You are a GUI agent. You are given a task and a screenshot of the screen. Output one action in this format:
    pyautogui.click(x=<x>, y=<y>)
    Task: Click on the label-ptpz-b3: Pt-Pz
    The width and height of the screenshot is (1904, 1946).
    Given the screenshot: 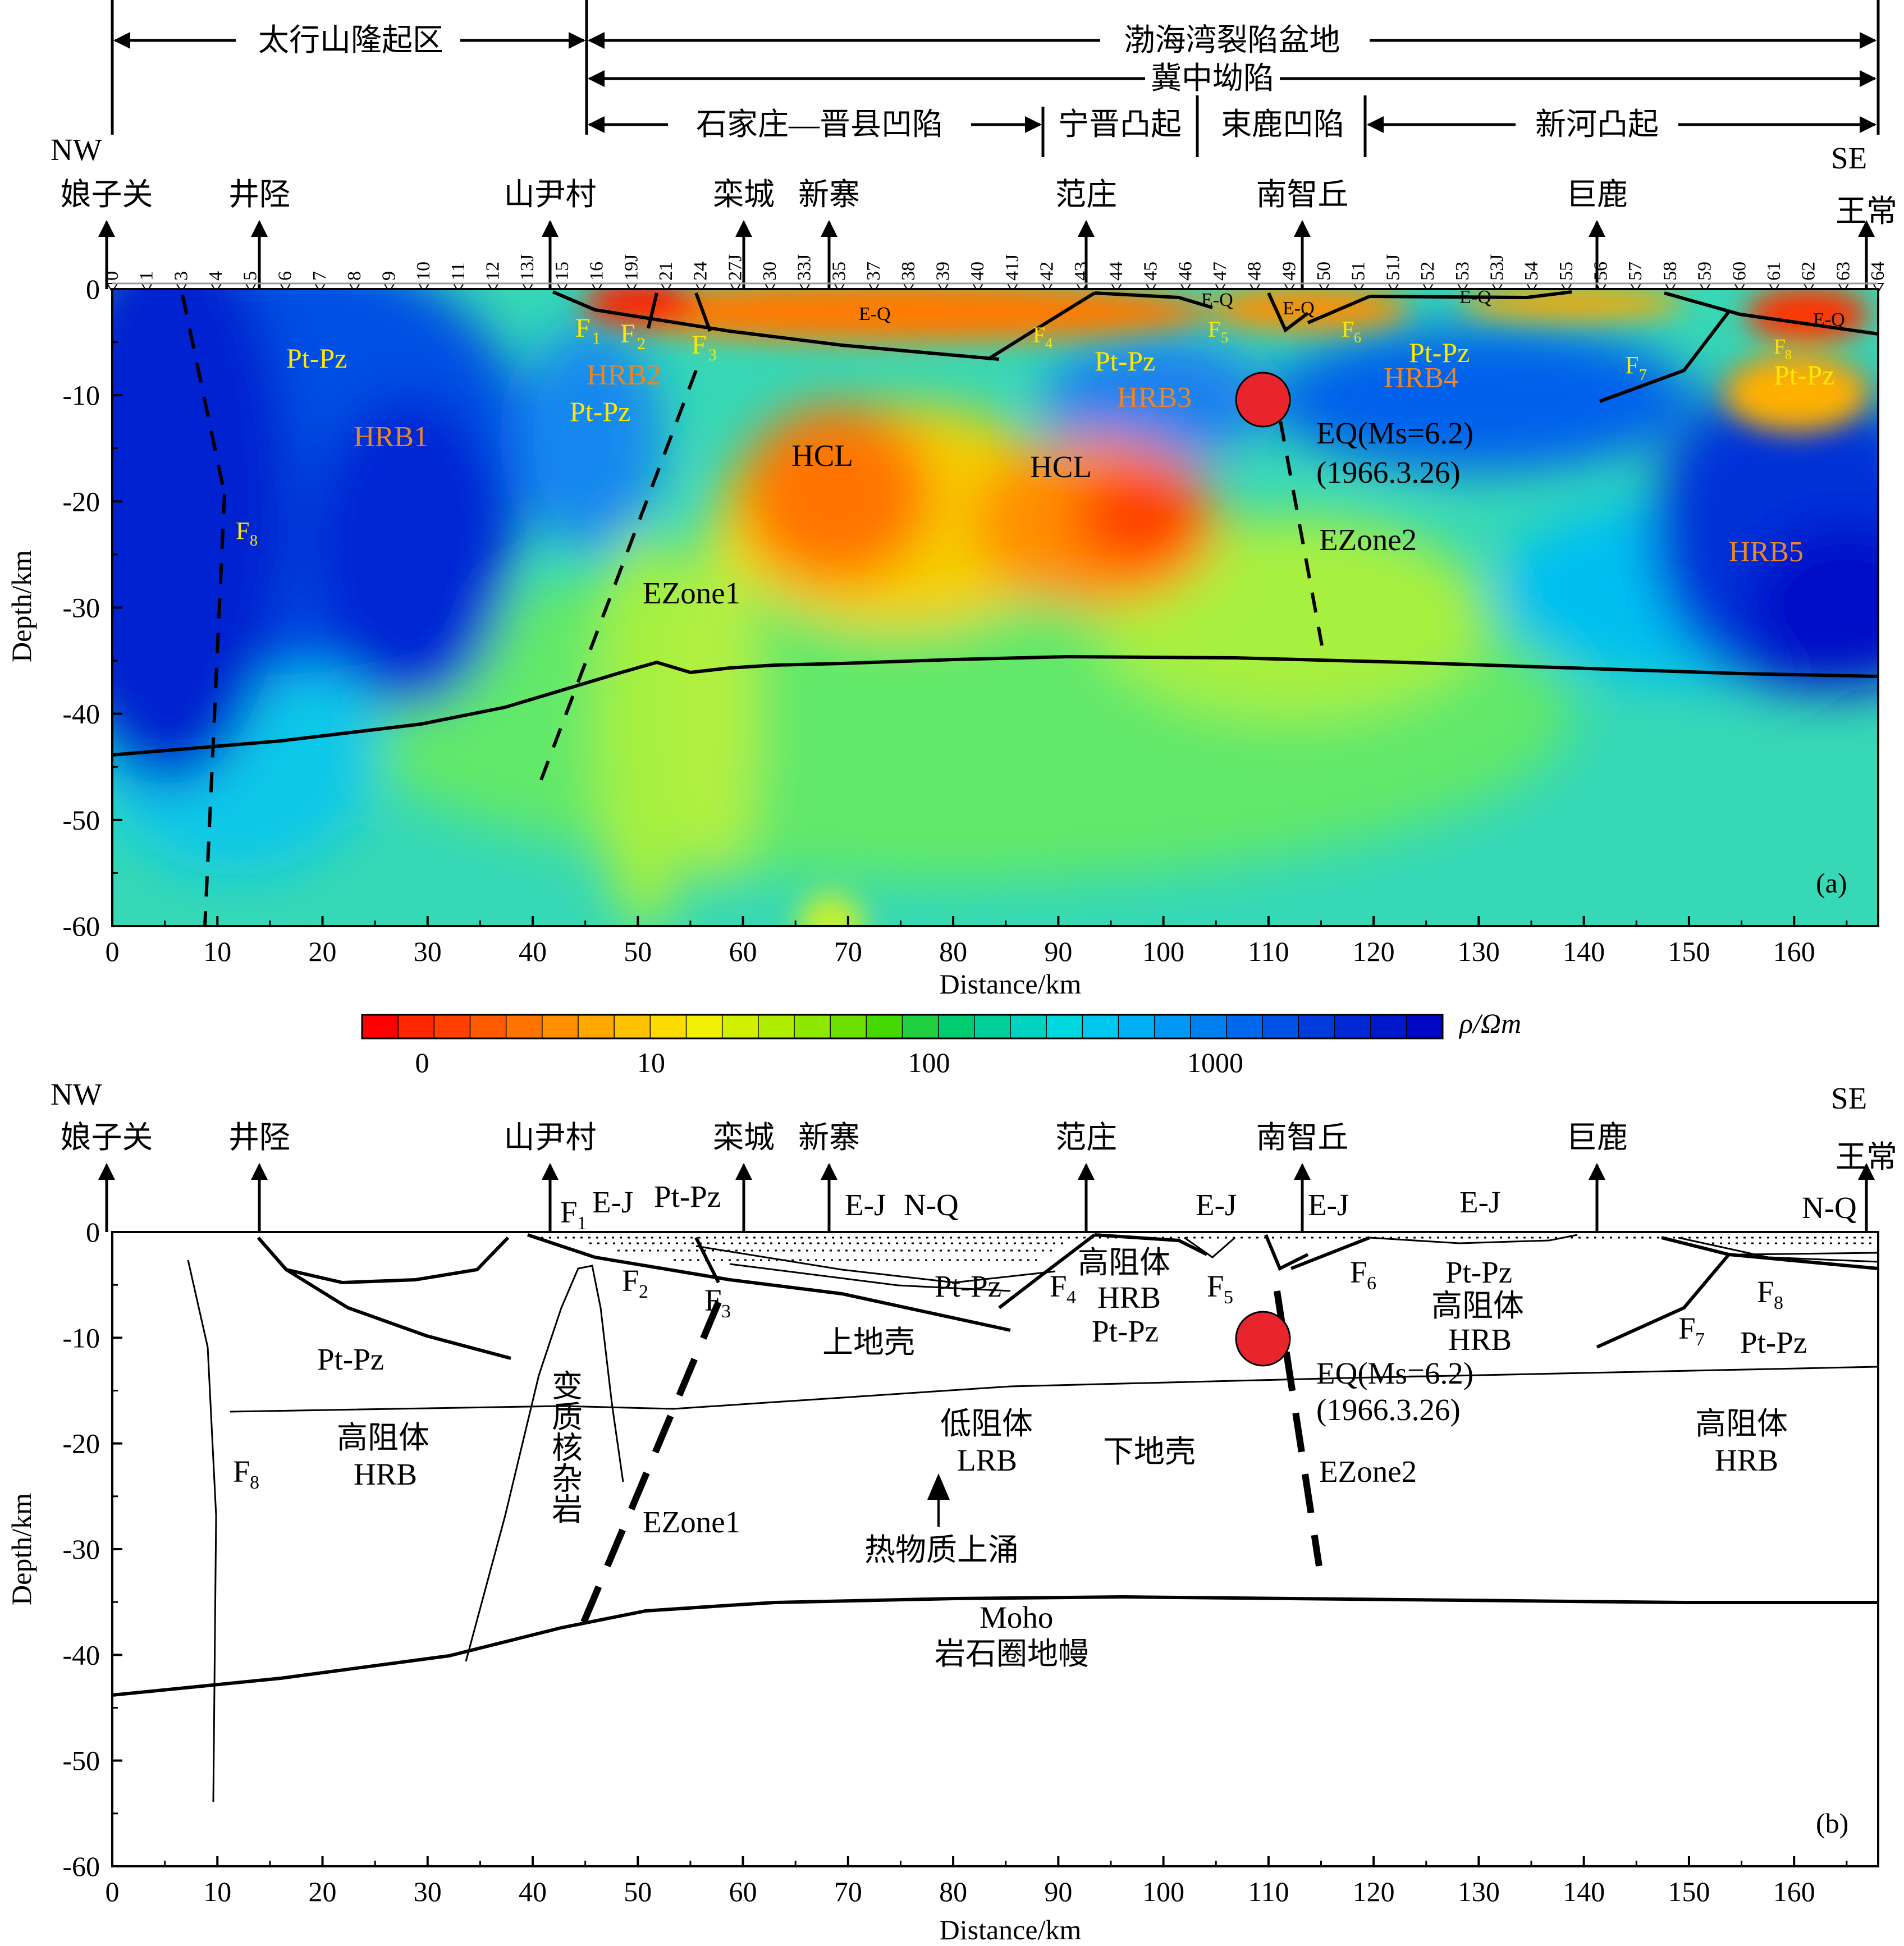 What is the action you would take?
    pyautogui.click(x=1125, y=1331)
    